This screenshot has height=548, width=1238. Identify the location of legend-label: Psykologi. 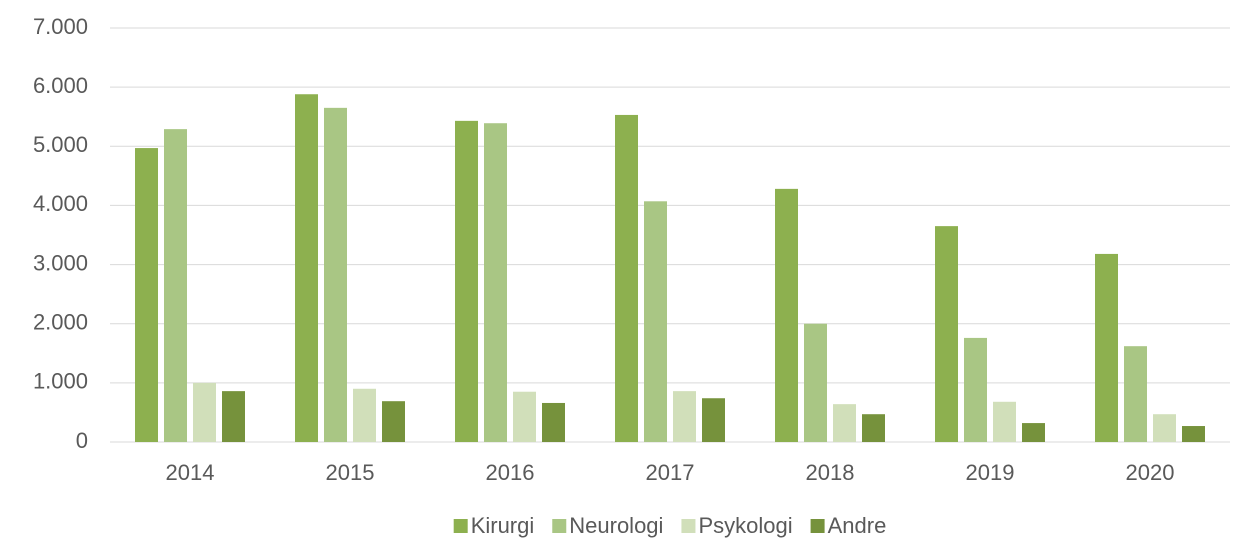
(745, 525).